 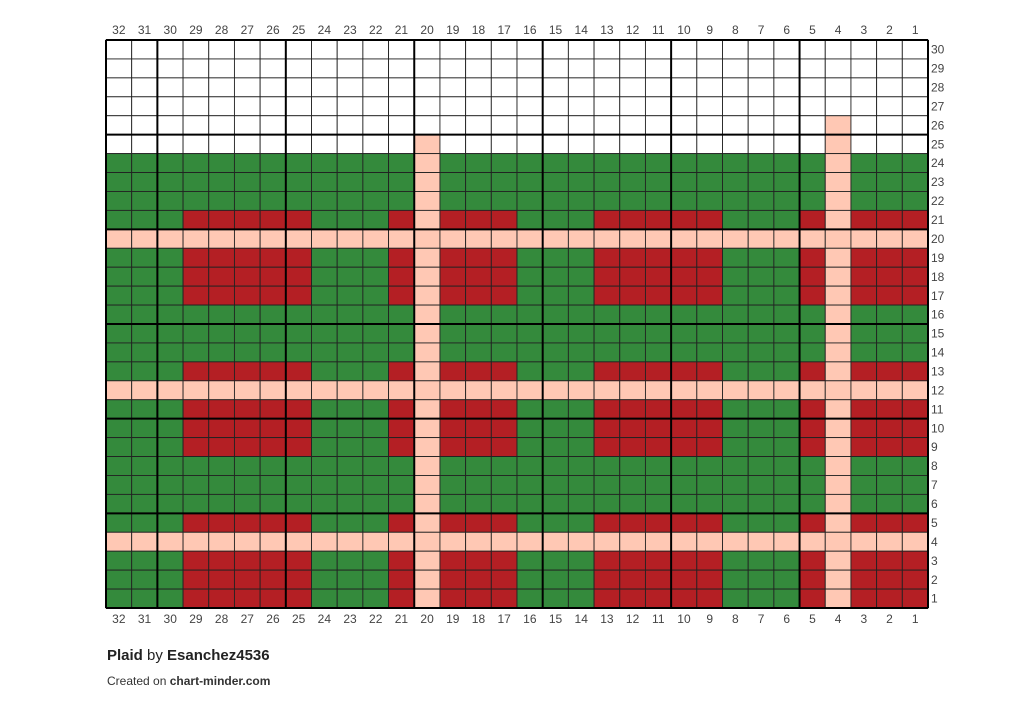 I want to click on column-label: 20, so click(x=427, y=30).